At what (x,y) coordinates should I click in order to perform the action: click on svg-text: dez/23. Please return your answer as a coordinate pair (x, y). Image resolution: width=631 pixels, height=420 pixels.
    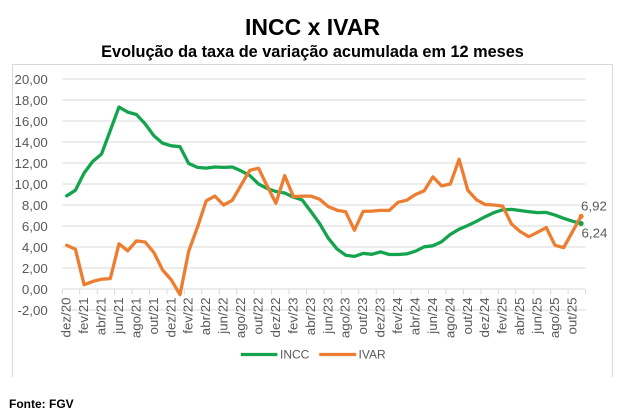
    Looking at the image, I should click on (380, 318).